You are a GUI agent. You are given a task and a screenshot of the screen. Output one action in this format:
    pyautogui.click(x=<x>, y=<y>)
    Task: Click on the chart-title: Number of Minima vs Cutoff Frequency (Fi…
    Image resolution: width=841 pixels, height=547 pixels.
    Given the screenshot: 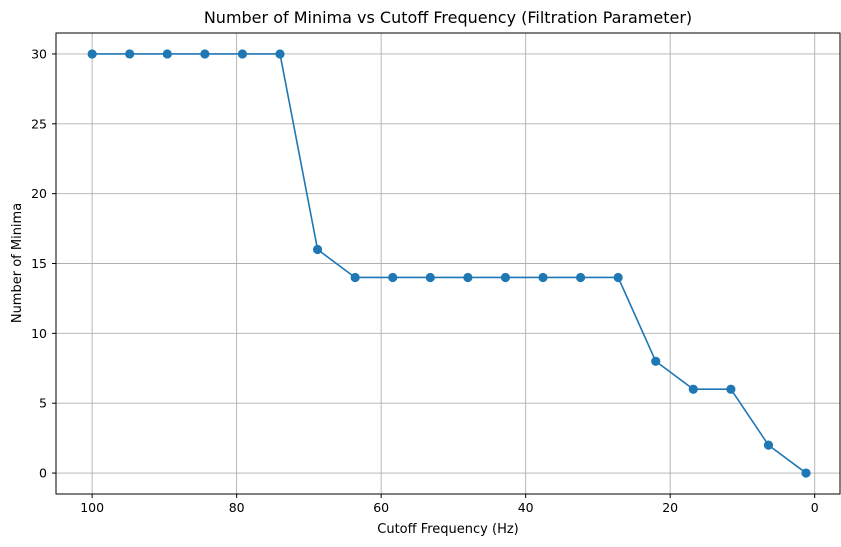 What is the action you would take?
    pyautogui.click(x=448, y=17)
    